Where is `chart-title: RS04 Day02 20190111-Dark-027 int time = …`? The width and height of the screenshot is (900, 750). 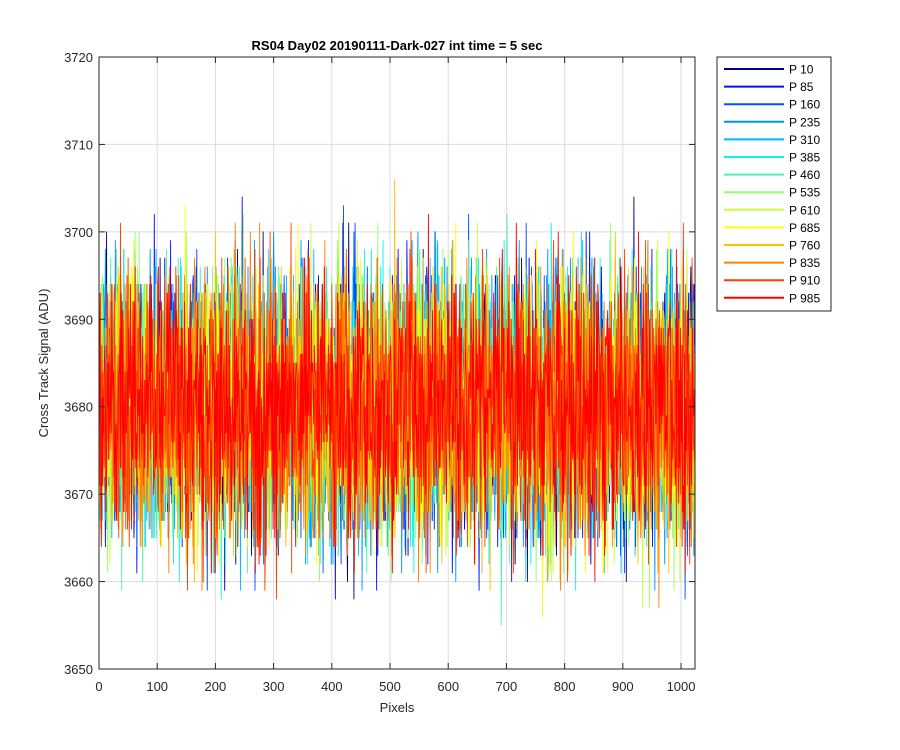
chart-title: RS04 Day02 20190111-Dark-027 int time = … is located at coordinates (397, 45).